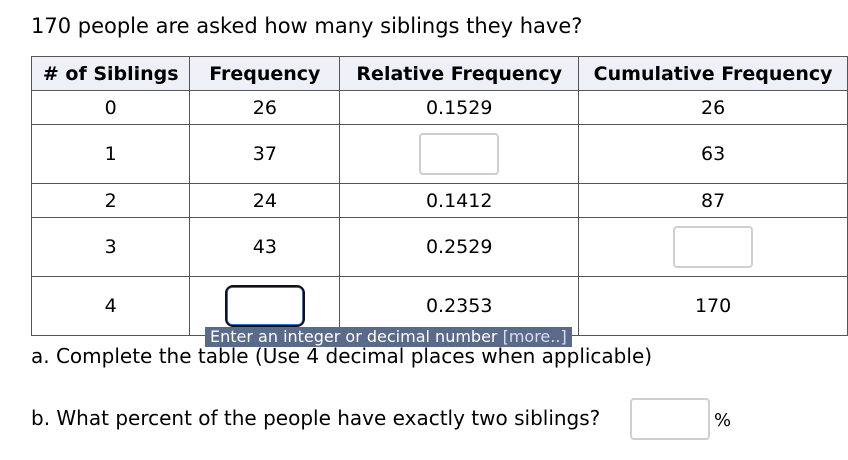 Image resolution: width=848 pixels, height=460 pixels. I want to click on cell-siblings: 2, so click(110, 200).